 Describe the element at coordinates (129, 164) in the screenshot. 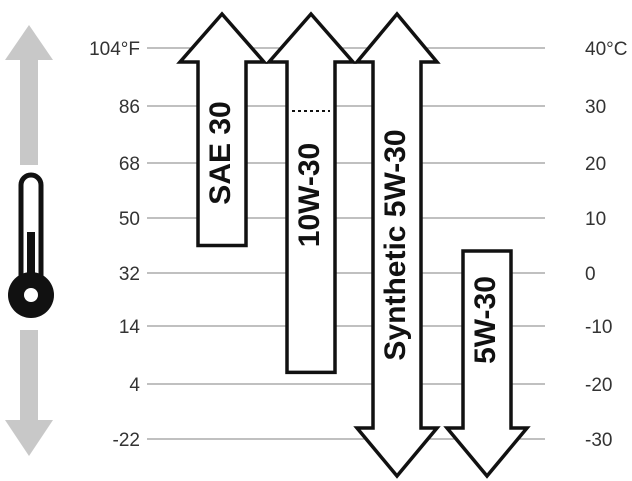

I see `left-tick-label: 68` at that location.